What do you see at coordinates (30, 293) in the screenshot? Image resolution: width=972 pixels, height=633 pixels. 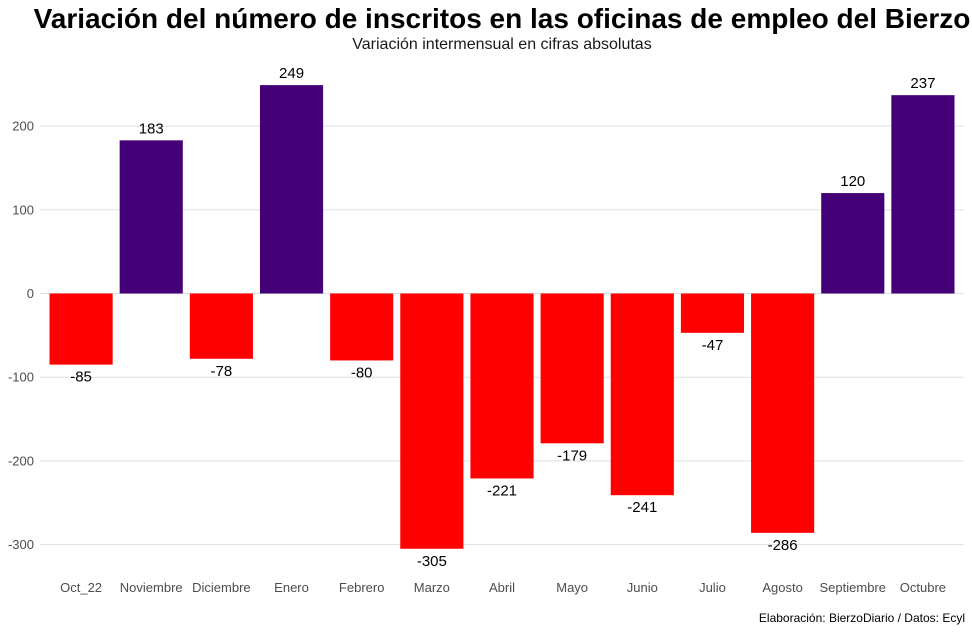 I see `y-tick-label: 0` at bounding box center [30, 293].